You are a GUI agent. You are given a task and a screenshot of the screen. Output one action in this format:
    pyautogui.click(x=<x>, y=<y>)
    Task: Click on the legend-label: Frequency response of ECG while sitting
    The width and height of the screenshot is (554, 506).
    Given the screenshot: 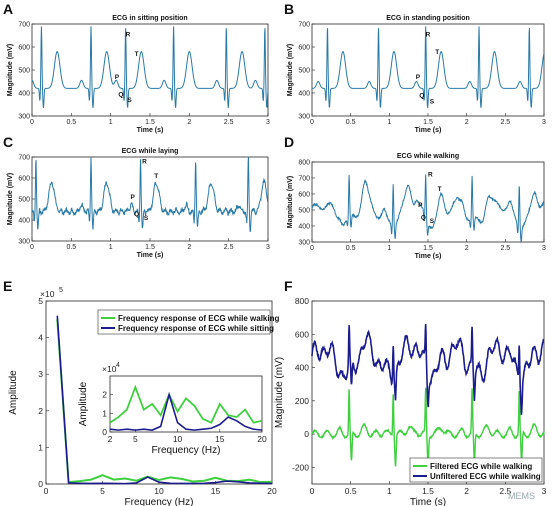 What is the action you would take?
    pyautogui.click(x=196, y=328)
    